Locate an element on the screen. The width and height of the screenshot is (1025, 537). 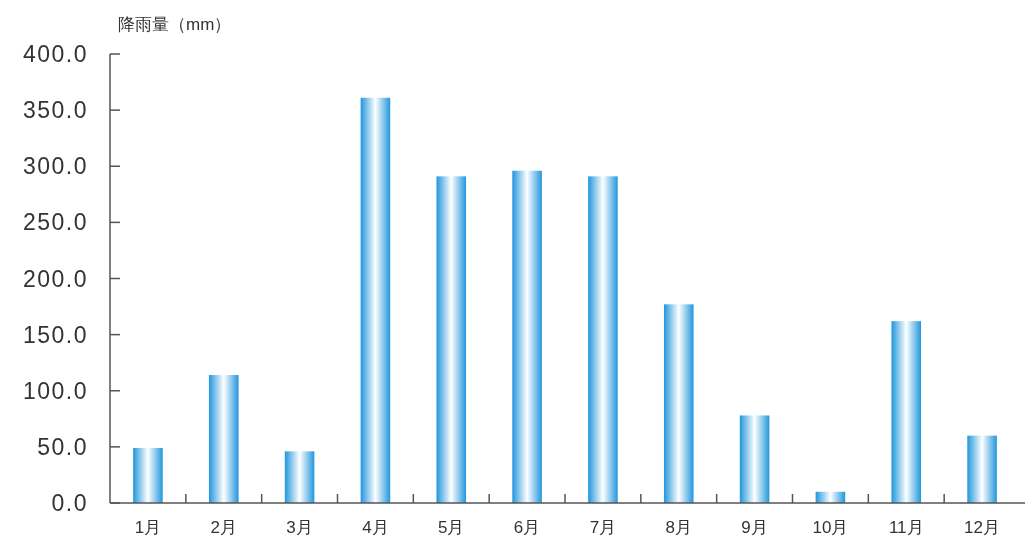
x-tick-label: 9月 is located at coordinates (754, 527).